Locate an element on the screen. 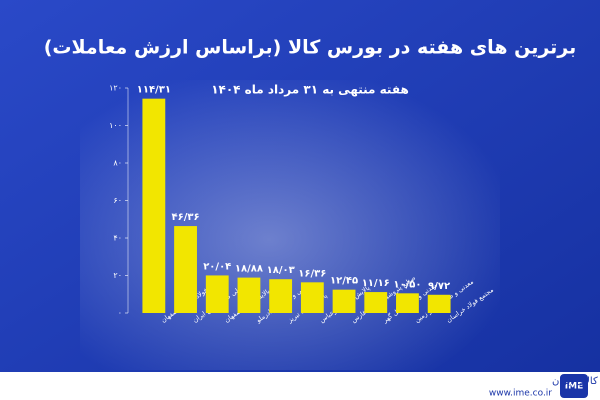 This screenshot has height=400, width=600. footer-bar is located at coordinates (300, 386).